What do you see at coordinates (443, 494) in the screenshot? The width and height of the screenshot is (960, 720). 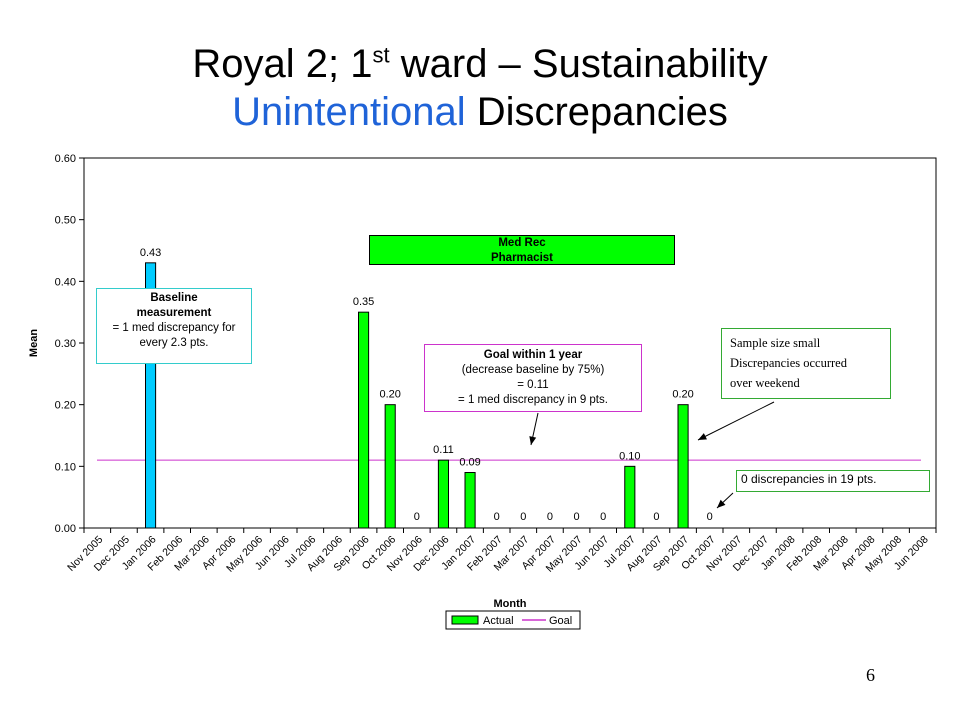 I see `bar-dec-2006` at bounding box center [443, 494].